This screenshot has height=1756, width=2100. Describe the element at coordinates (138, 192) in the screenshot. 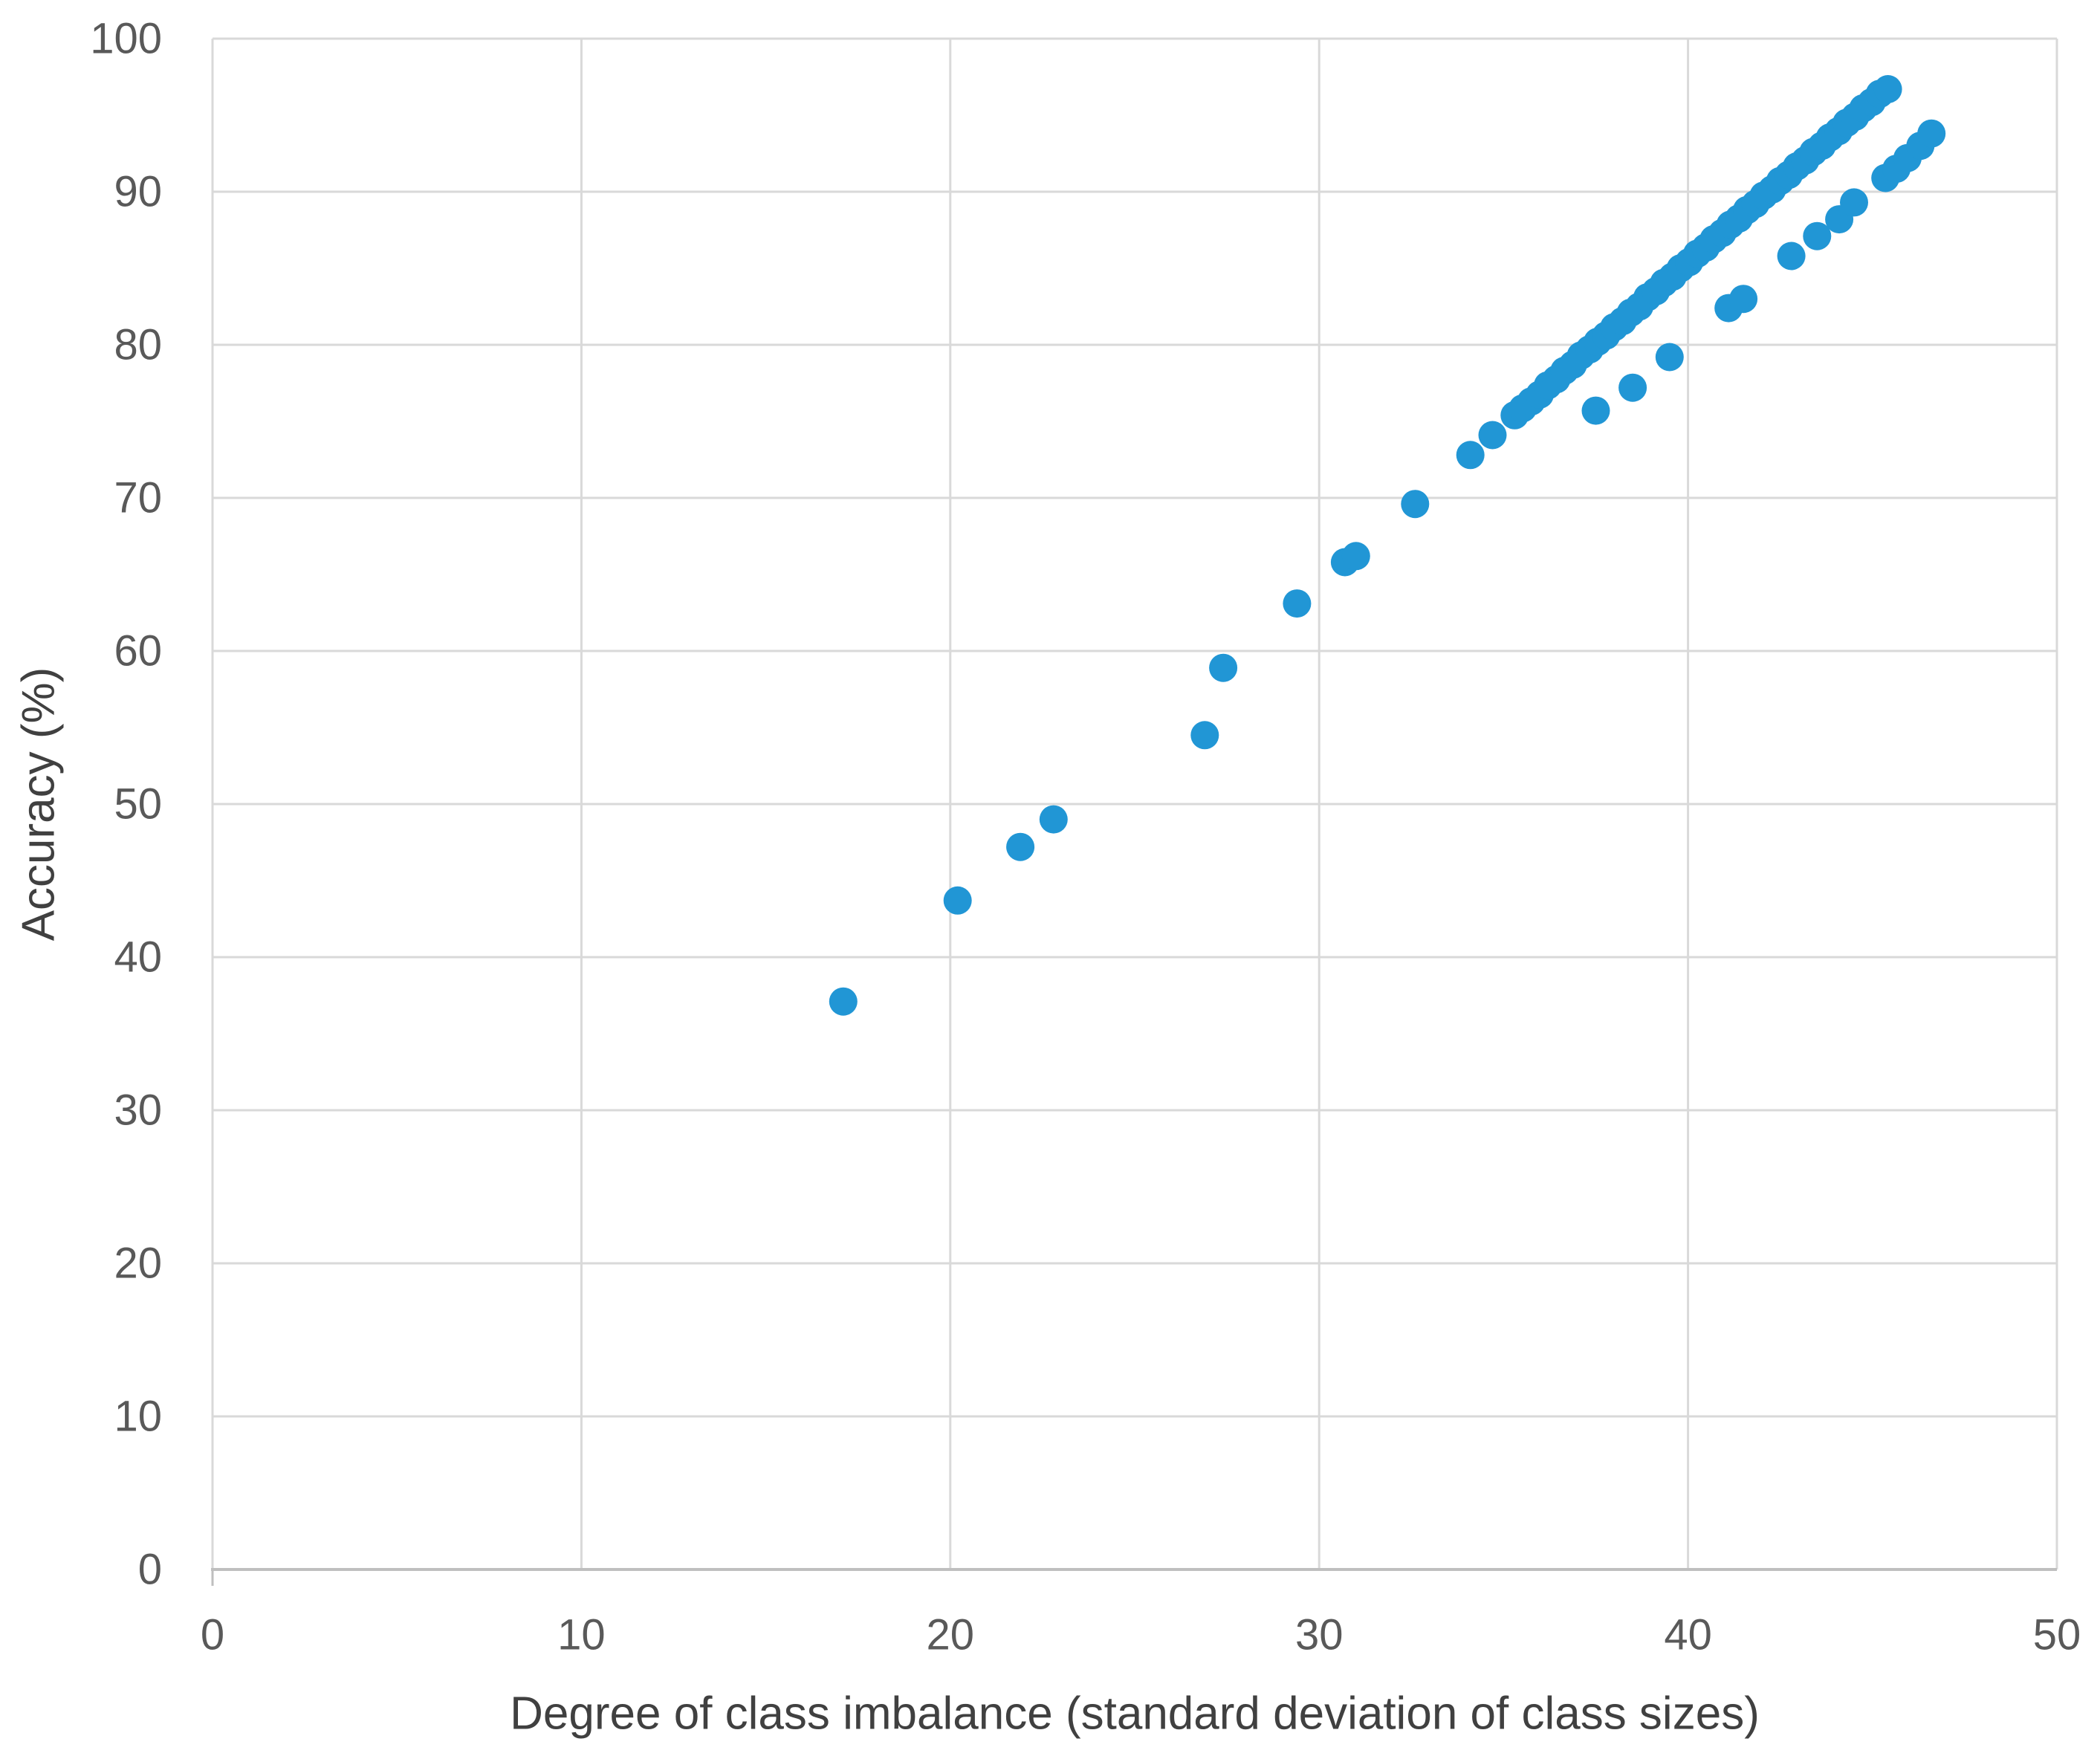

I see `y-tick-label: 90` at that location.